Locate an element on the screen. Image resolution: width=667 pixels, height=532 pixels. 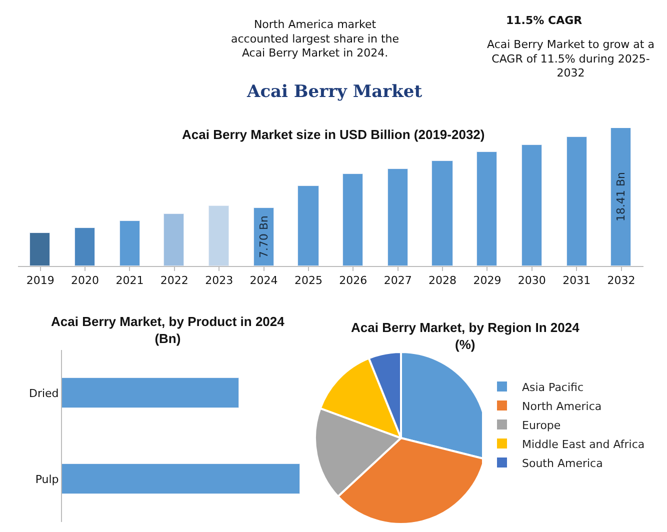
x-tick-label: 2027 is located at coordinates (398, 281).